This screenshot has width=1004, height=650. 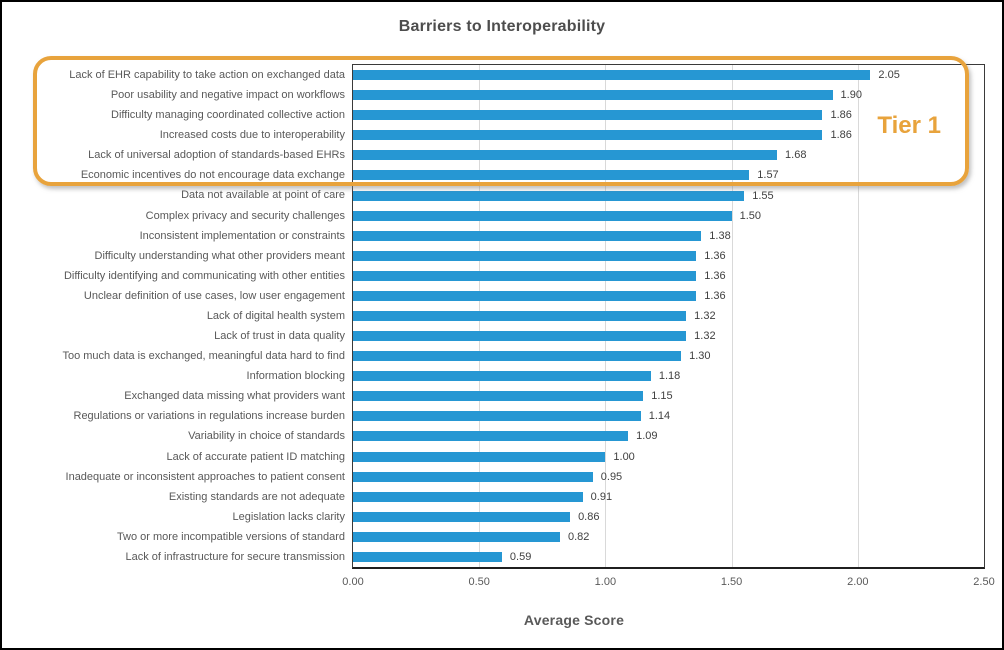 I want to click on bar-row: 2.05, so click(x=668, y=75).